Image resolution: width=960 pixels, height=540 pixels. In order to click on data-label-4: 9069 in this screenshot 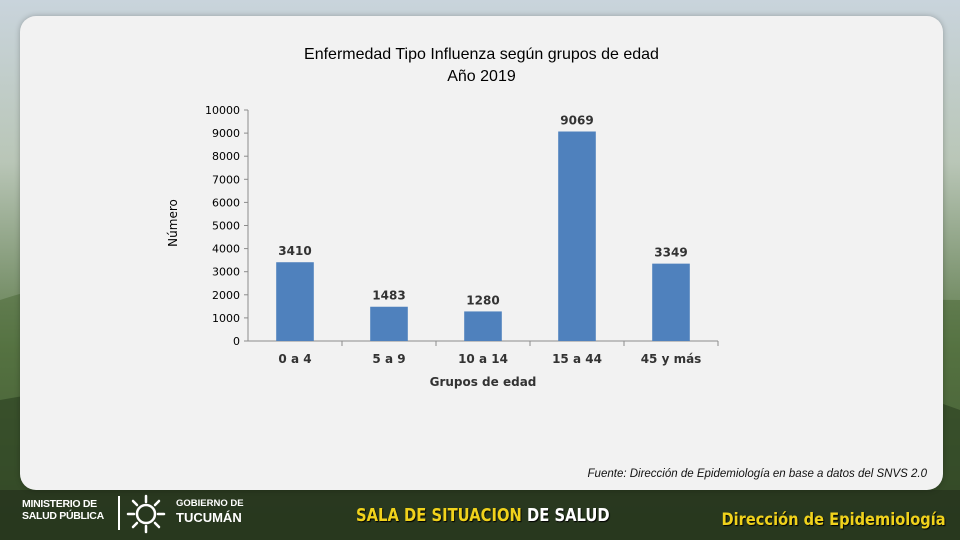, I will do `click(576, 121)`.